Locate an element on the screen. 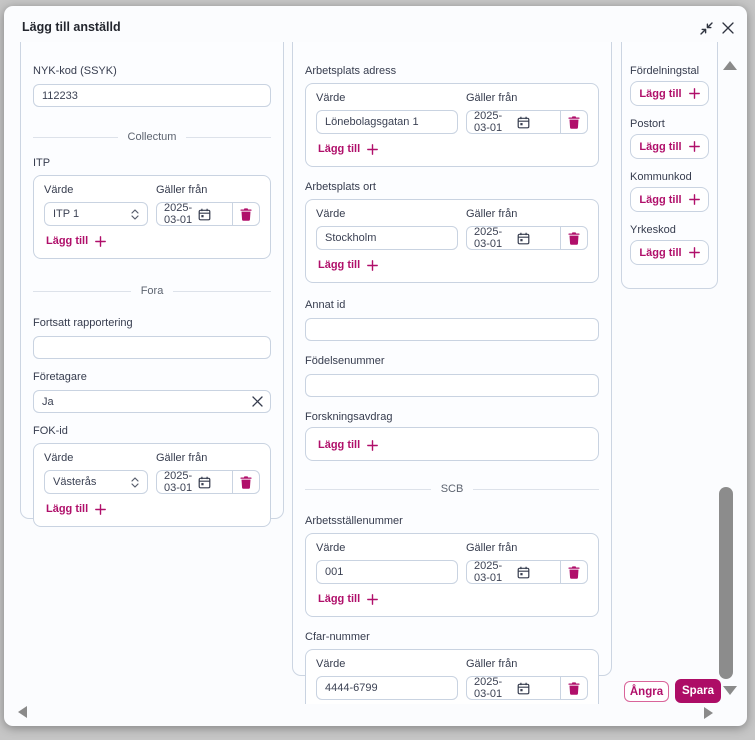 The image size is (755, 740). fodelsenummer-input is located at coordinates (452, 385).